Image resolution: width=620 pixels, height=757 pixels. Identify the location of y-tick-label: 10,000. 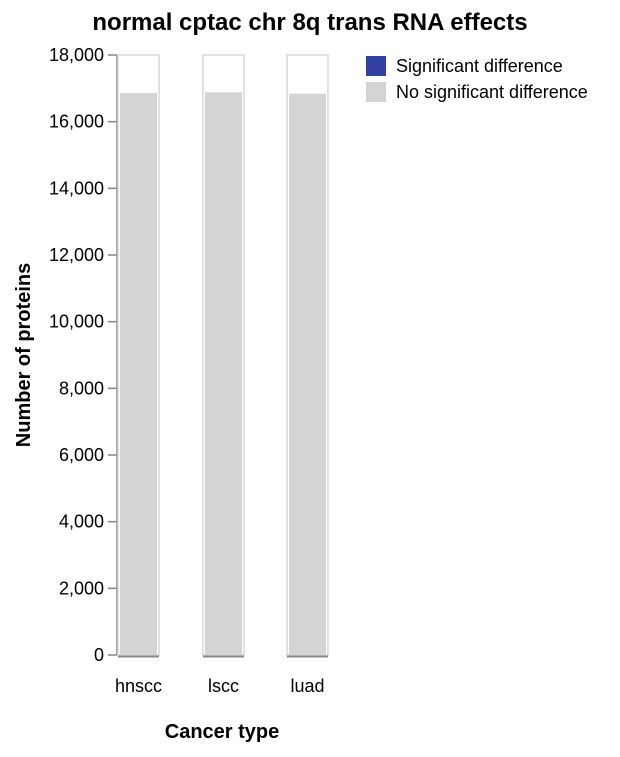
(76, 322).